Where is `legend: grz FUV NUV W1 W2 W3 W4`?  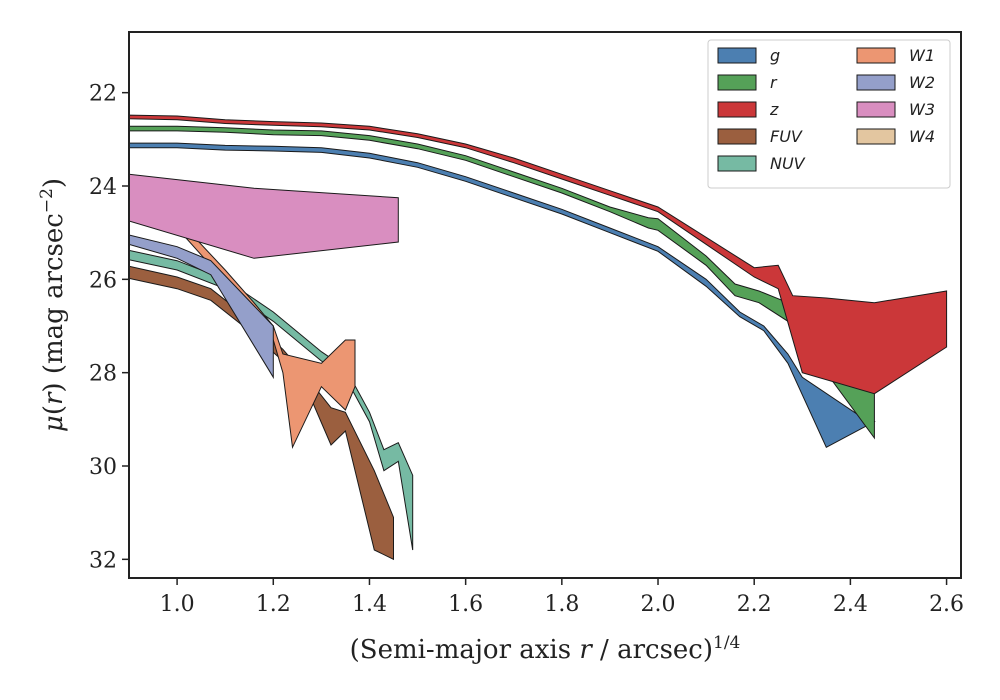
legend: grz FUV NUV W1 W2 W3 W4 is located at coordinates (829, 114).